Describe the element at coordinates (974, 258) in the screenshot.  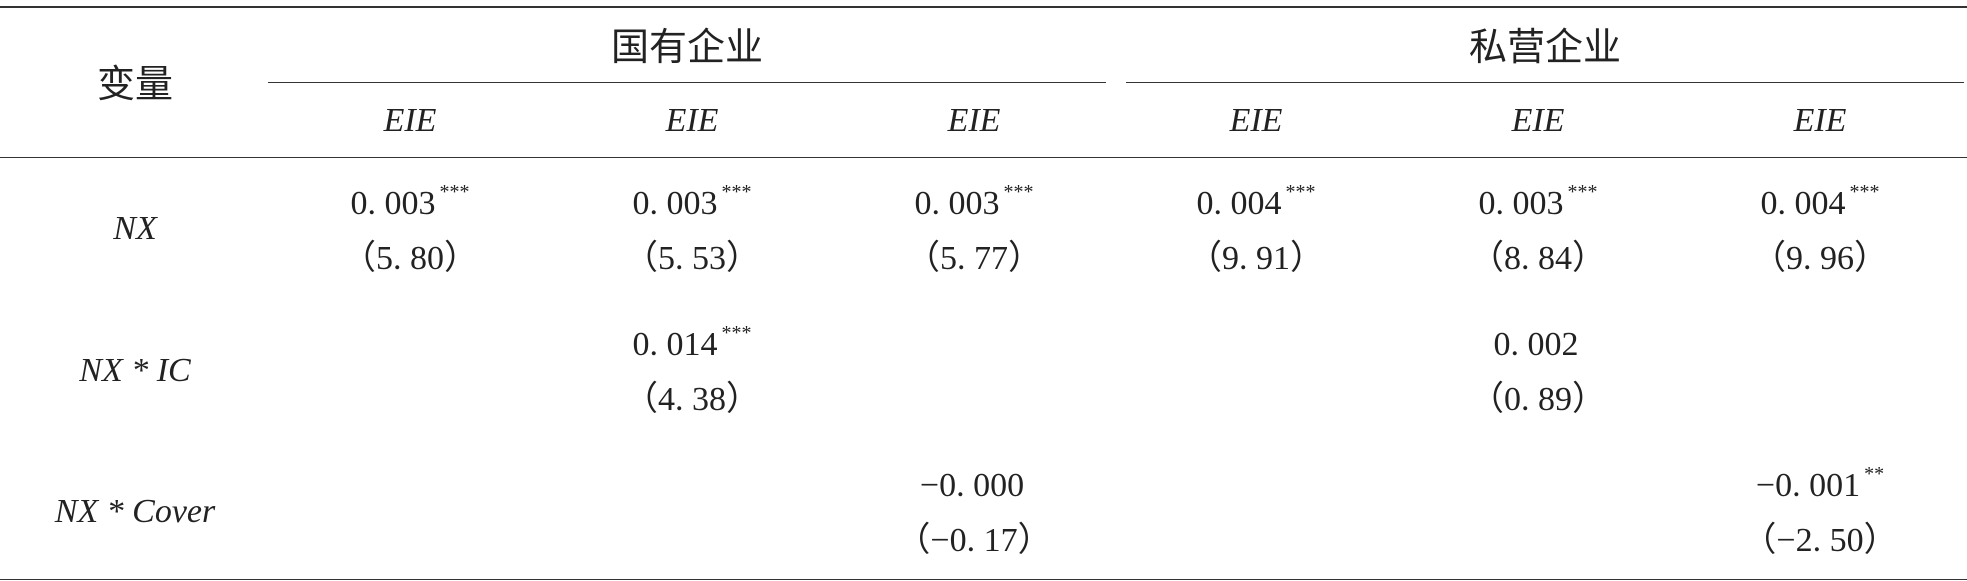
I see `t-statistic: （5. 77）` at that location.